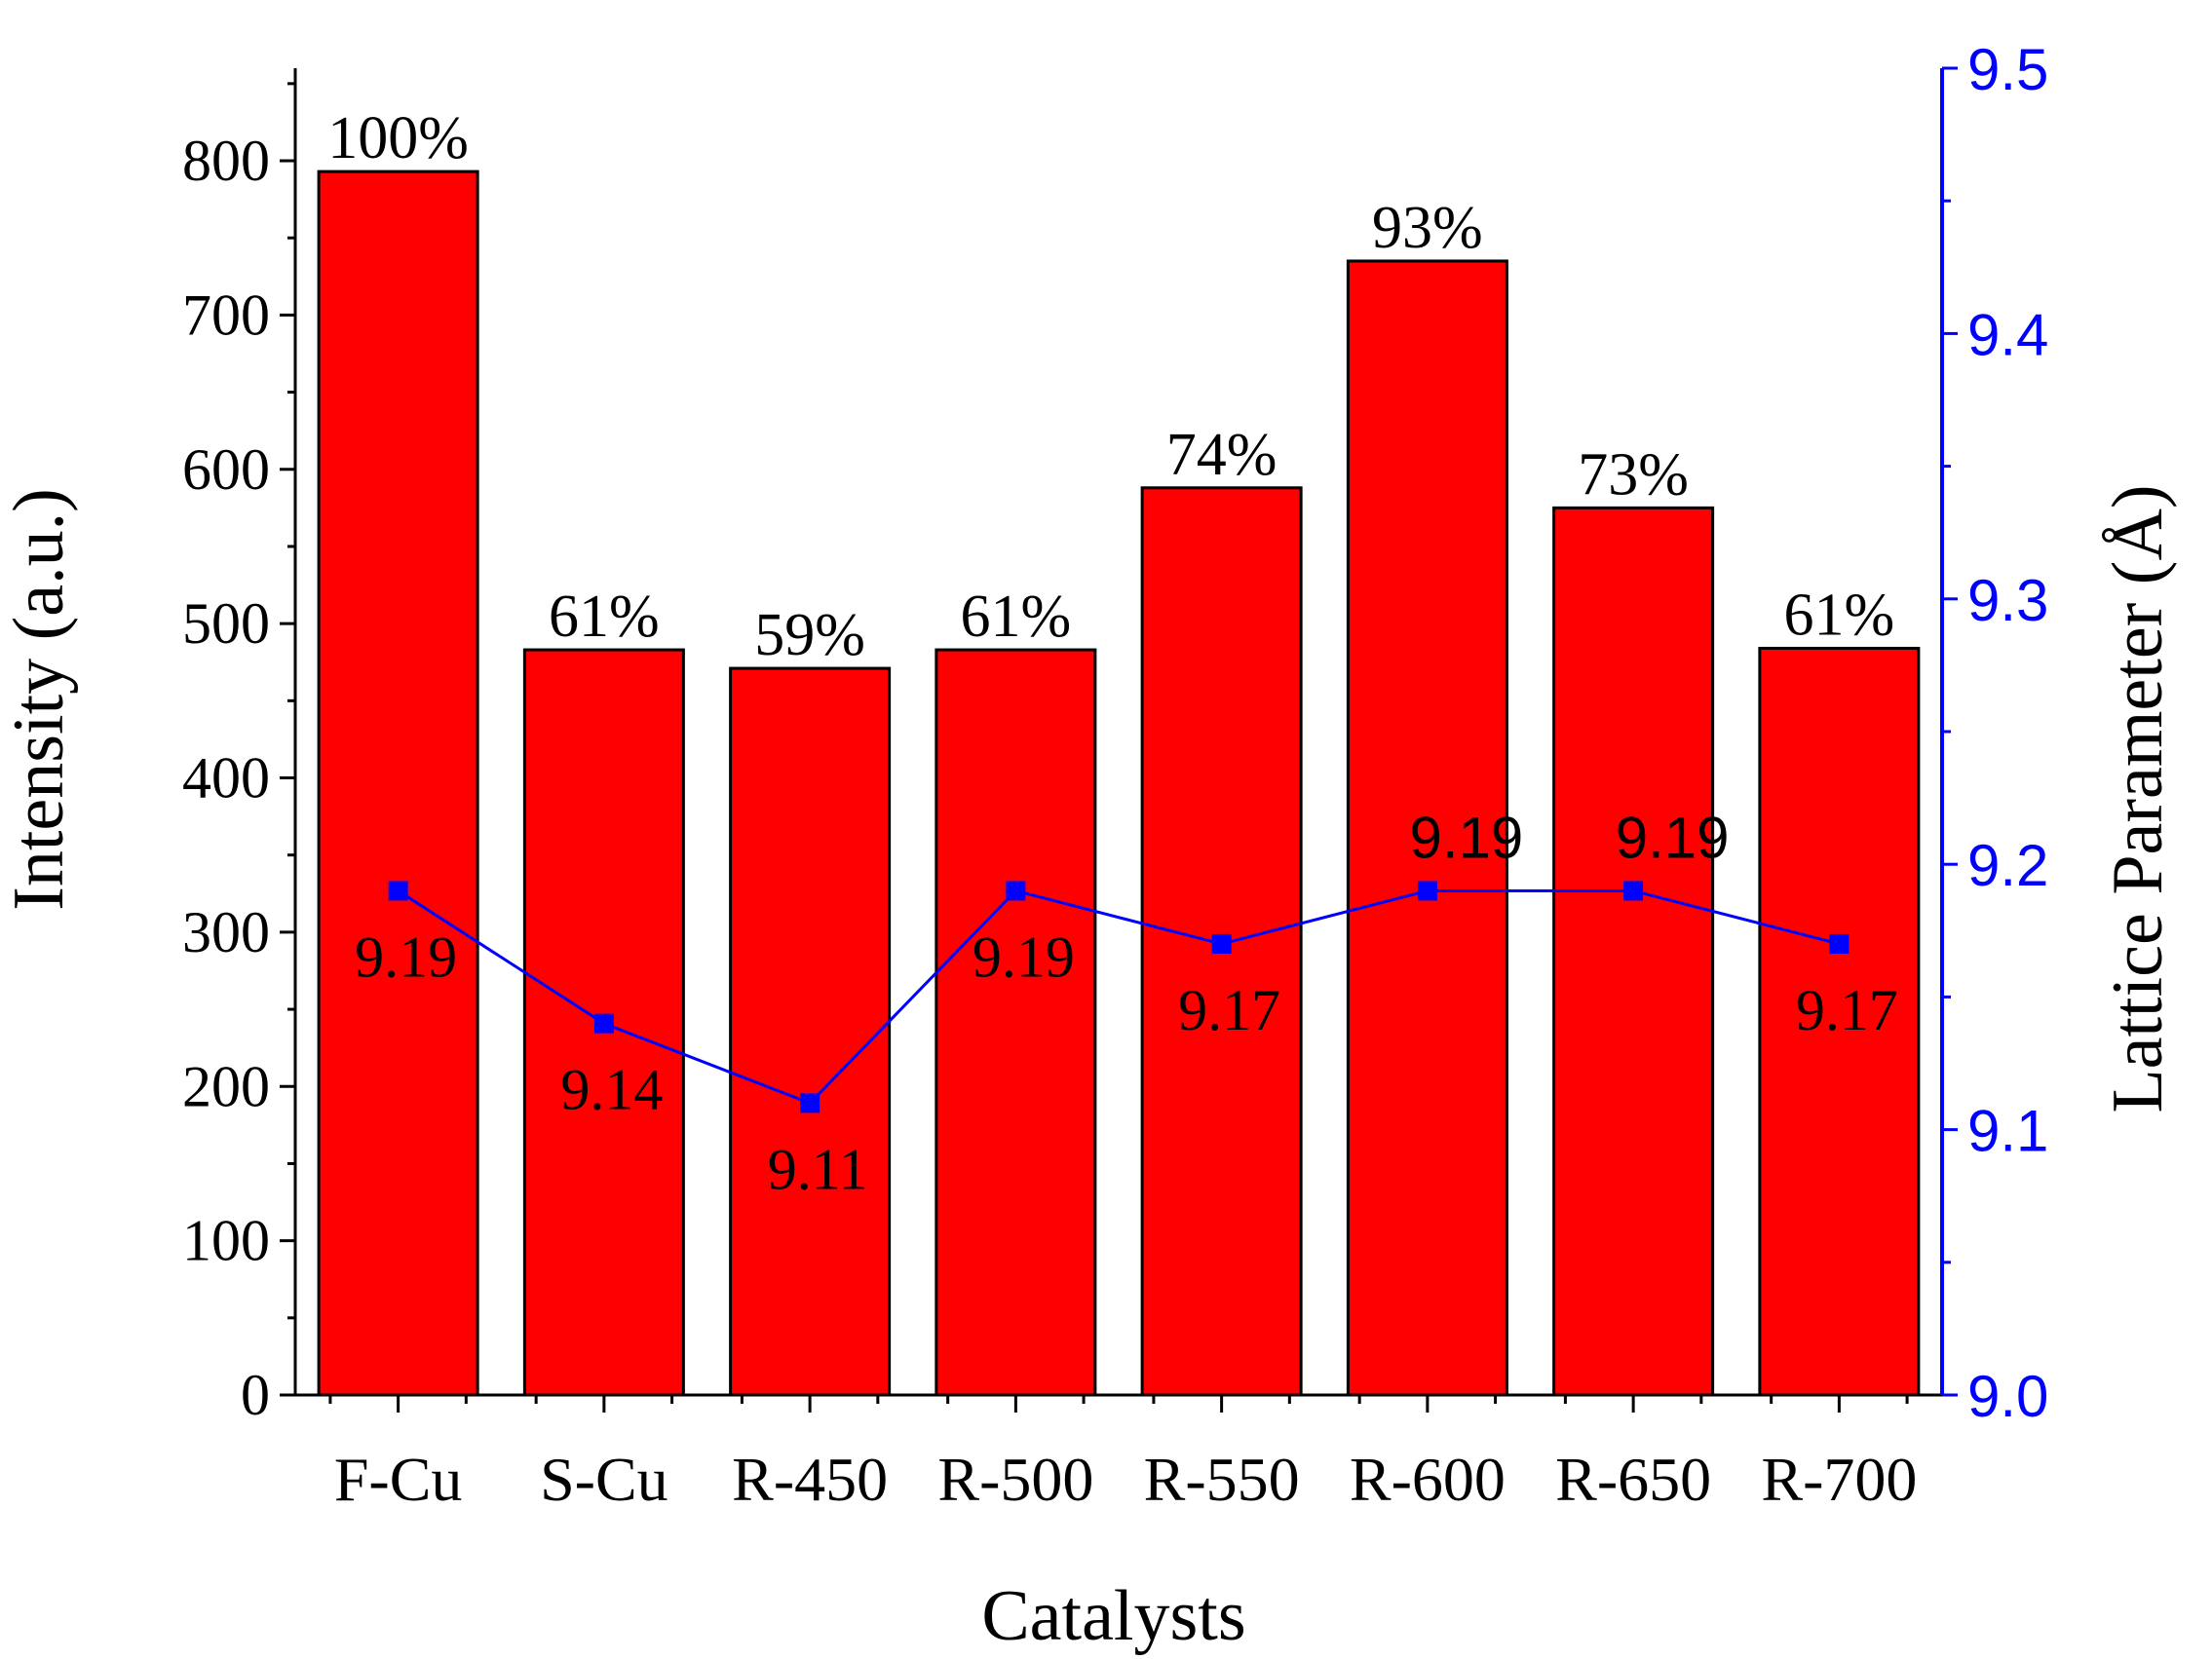 The height and width of the screenshot is (1659, 2212). What do you see at coordinates (2008, 1396) in the screenshot?
I see `y2-tick-label: 9.0` at bounding box center [2008, 1396].